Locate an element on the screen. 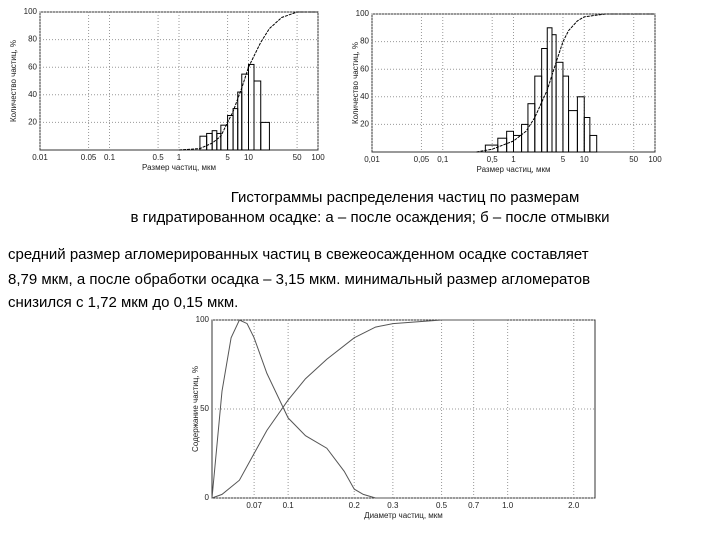  x-tick-label: 0,1 is located at coordinates (443, 159).